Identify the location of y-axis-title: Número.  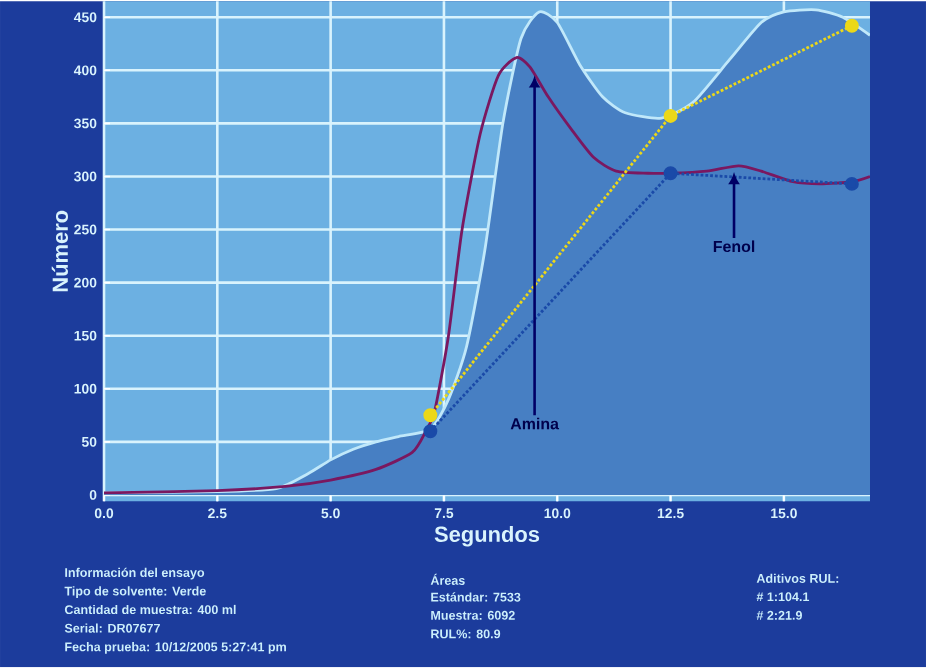
(59, 251).